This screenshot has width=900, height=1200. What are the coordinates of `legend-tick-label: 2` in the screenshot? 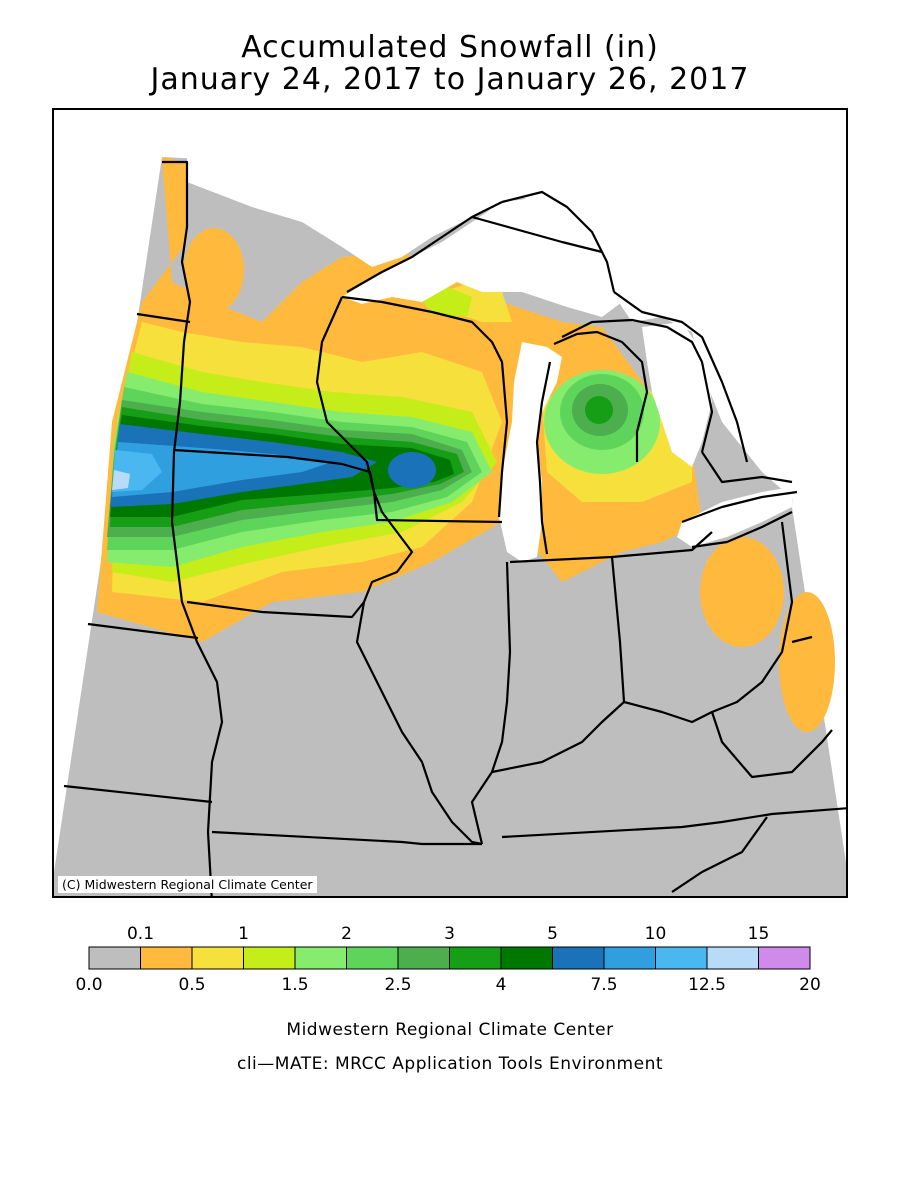 It's located at (346, 934).